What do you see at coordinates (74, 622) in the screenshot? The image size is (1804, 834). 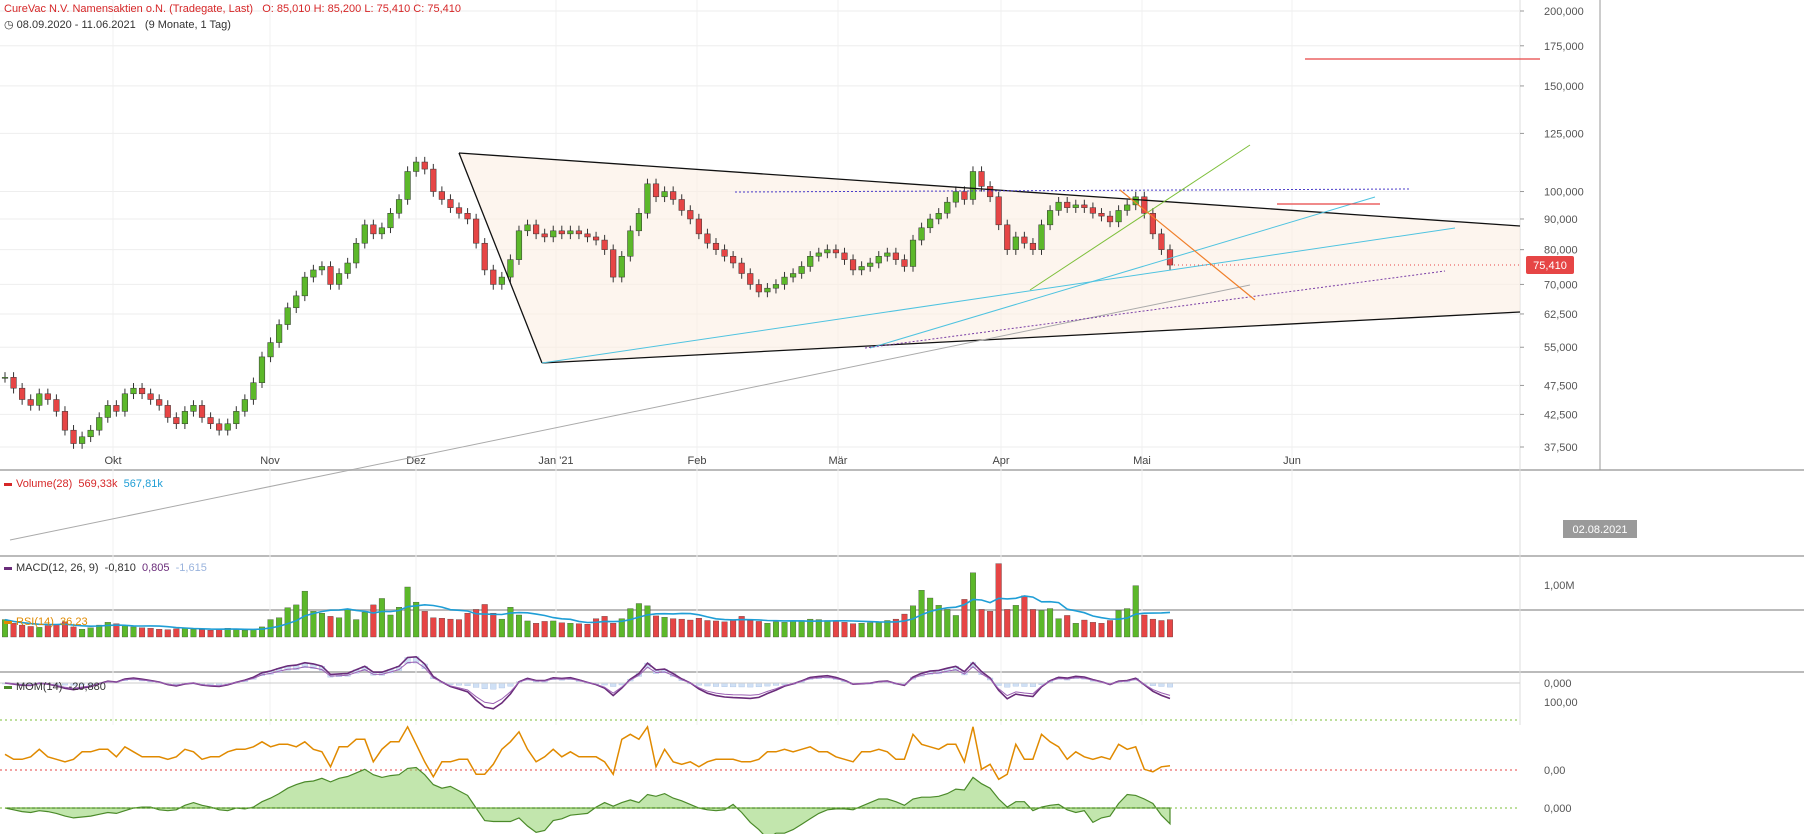 I see `rsi-value: 36,23` at bounding box center [74, 622].